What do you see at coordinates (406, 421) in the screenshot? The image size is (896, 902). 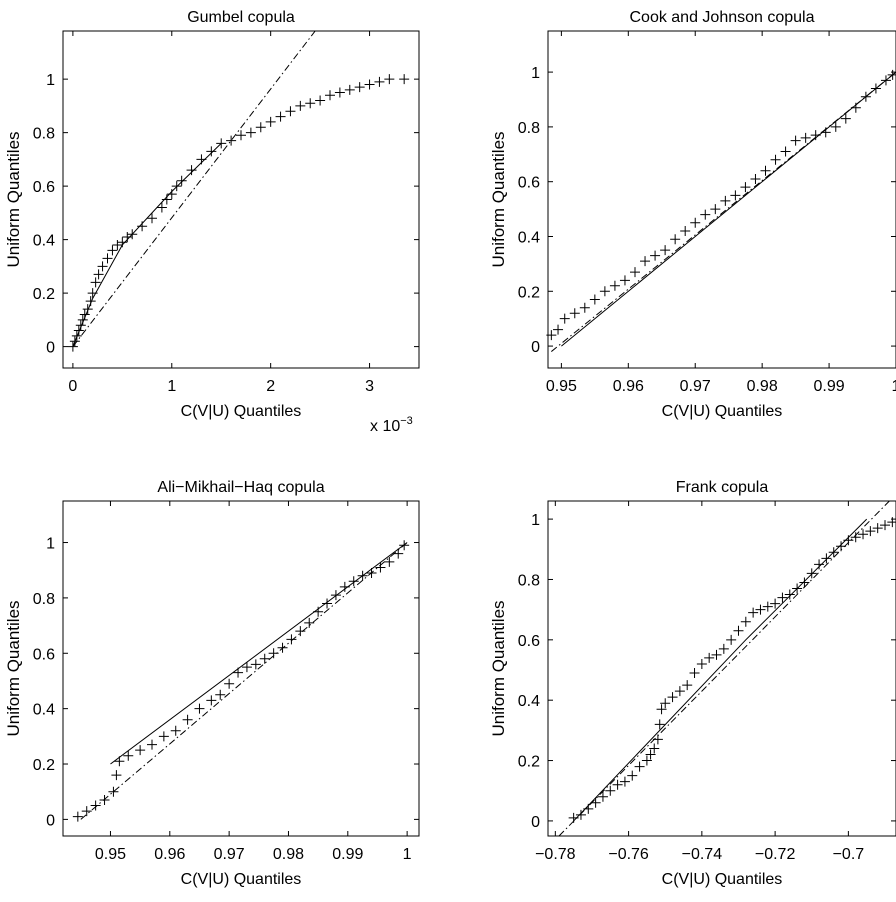 I see `gumbel-x-exponent-power: −3` at bounding box center [406, 421].